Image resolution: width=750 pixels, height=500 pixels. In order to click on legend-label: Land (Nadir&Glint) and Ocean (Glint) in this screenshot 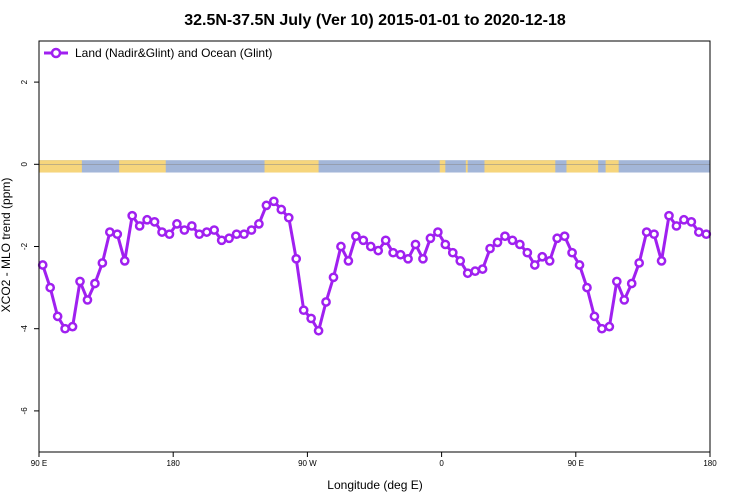, I will do `click(173, 53)`.